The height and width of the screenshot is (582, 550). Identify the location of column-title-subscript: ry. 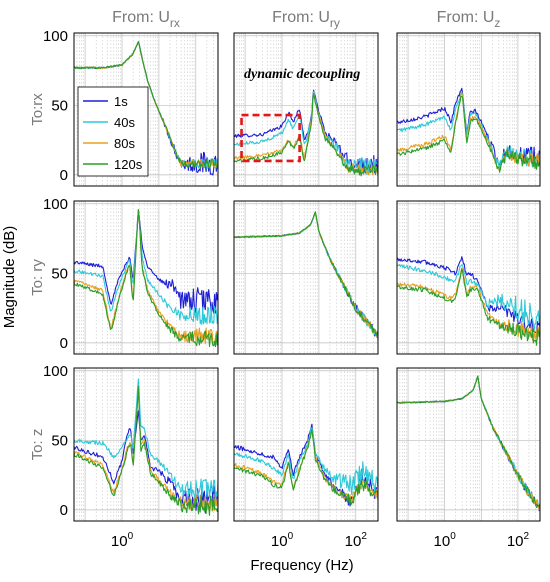
(335, 23).